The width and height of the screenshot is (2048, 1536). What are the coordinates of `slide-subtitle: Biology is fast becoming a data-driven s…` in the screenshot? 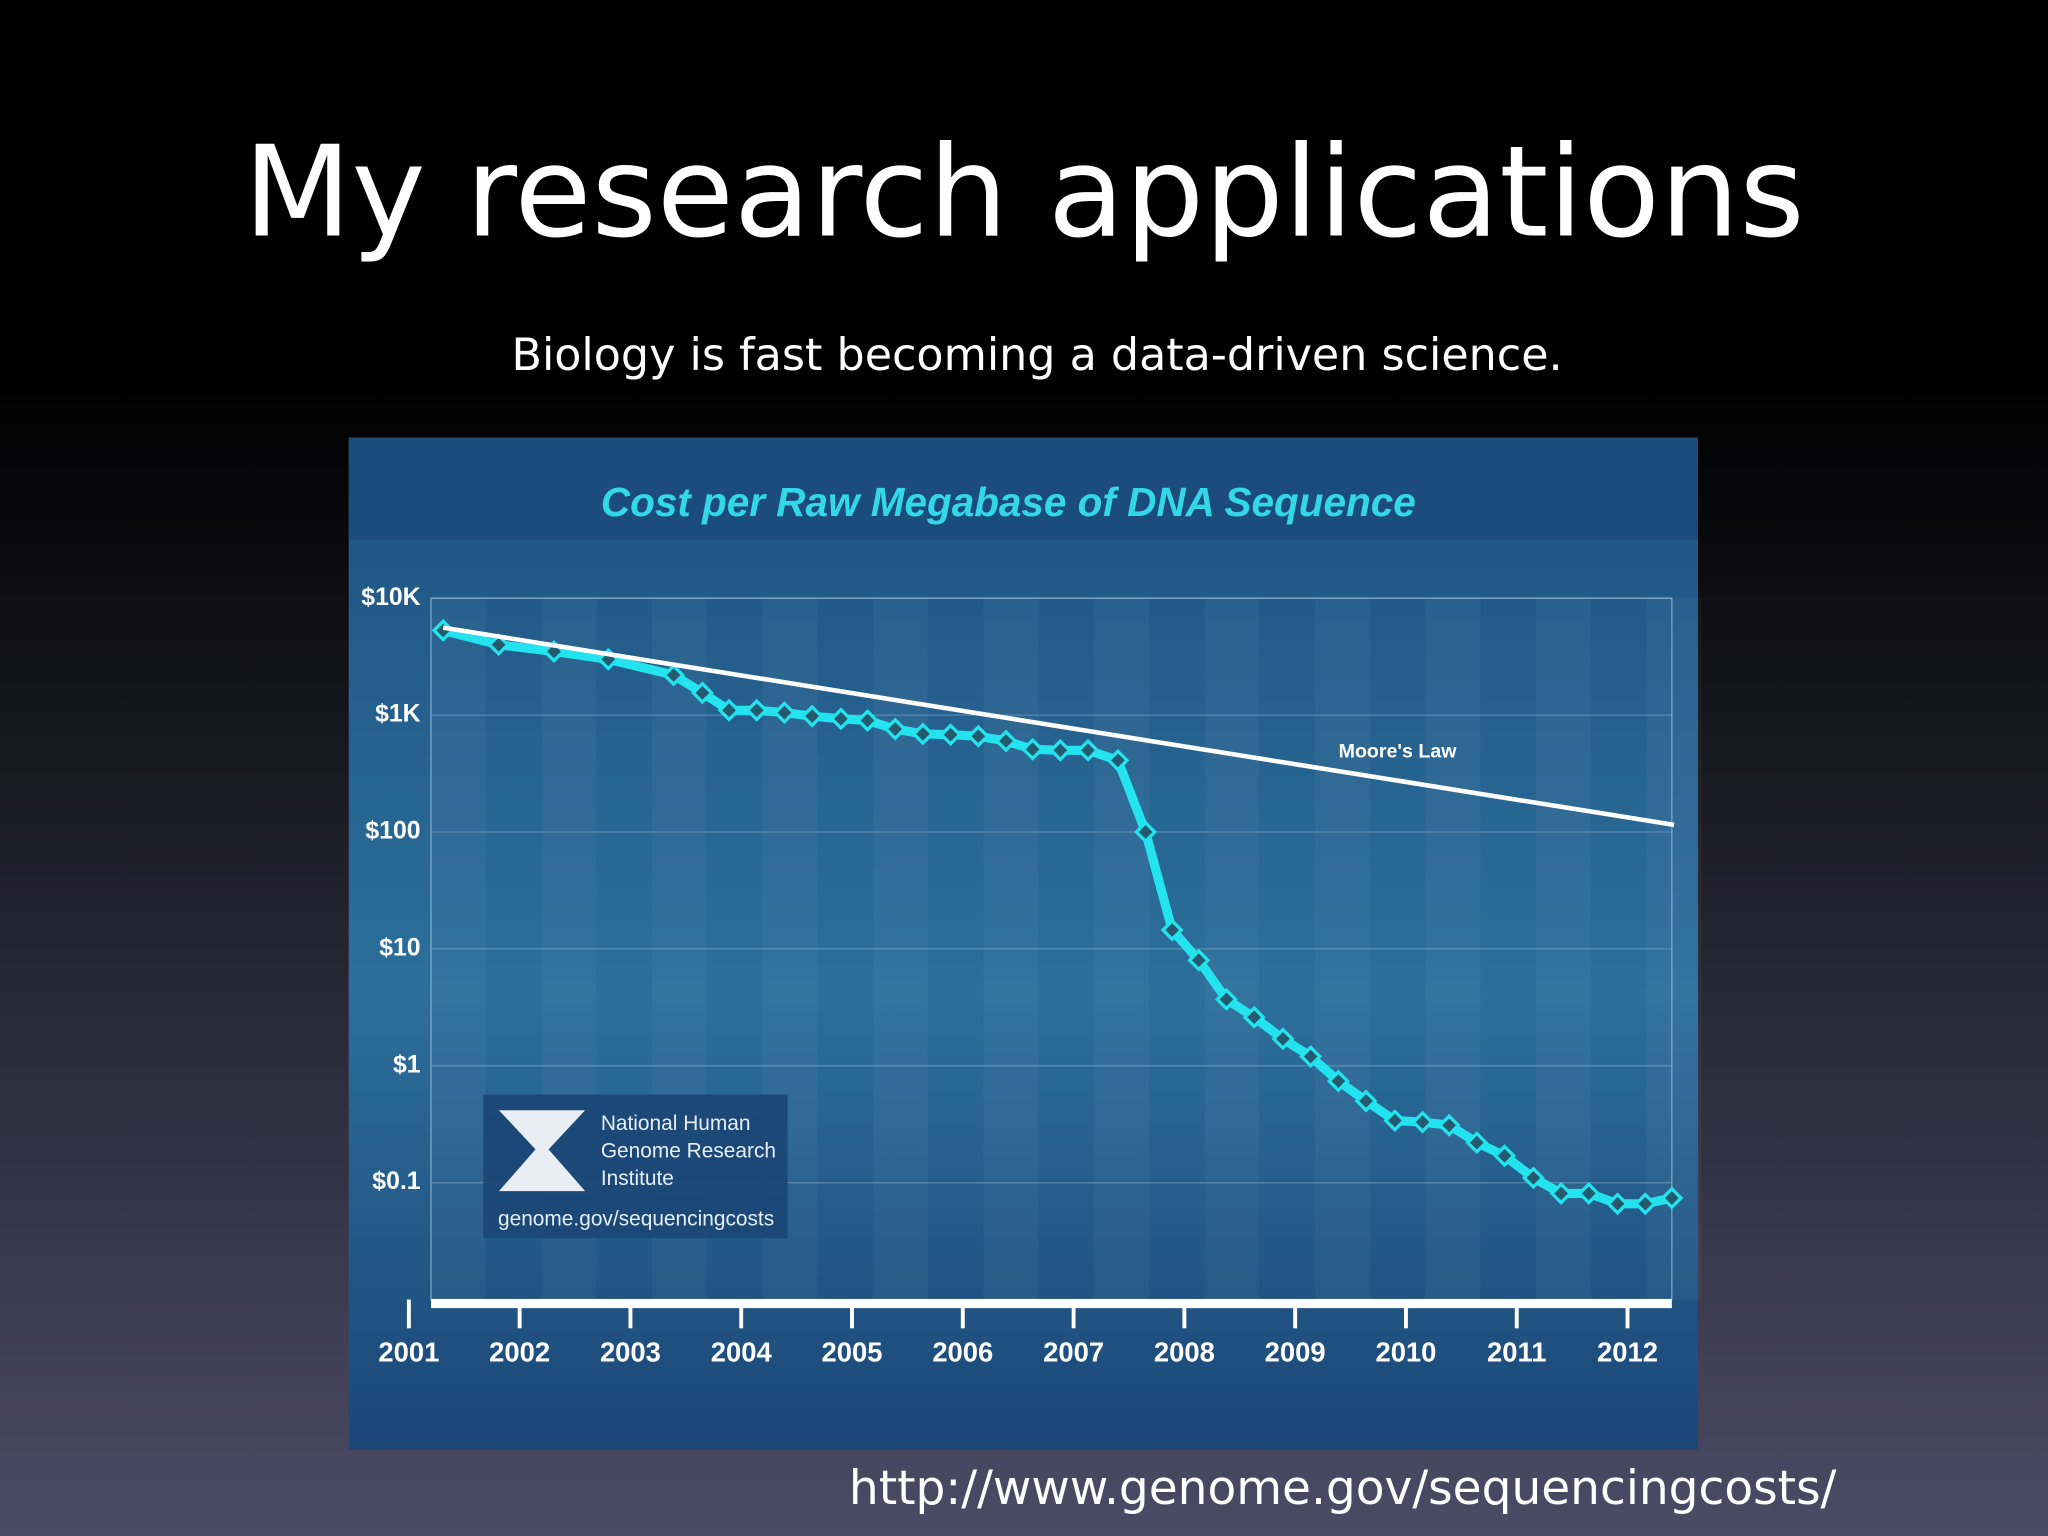 It's located at (1036, 355).